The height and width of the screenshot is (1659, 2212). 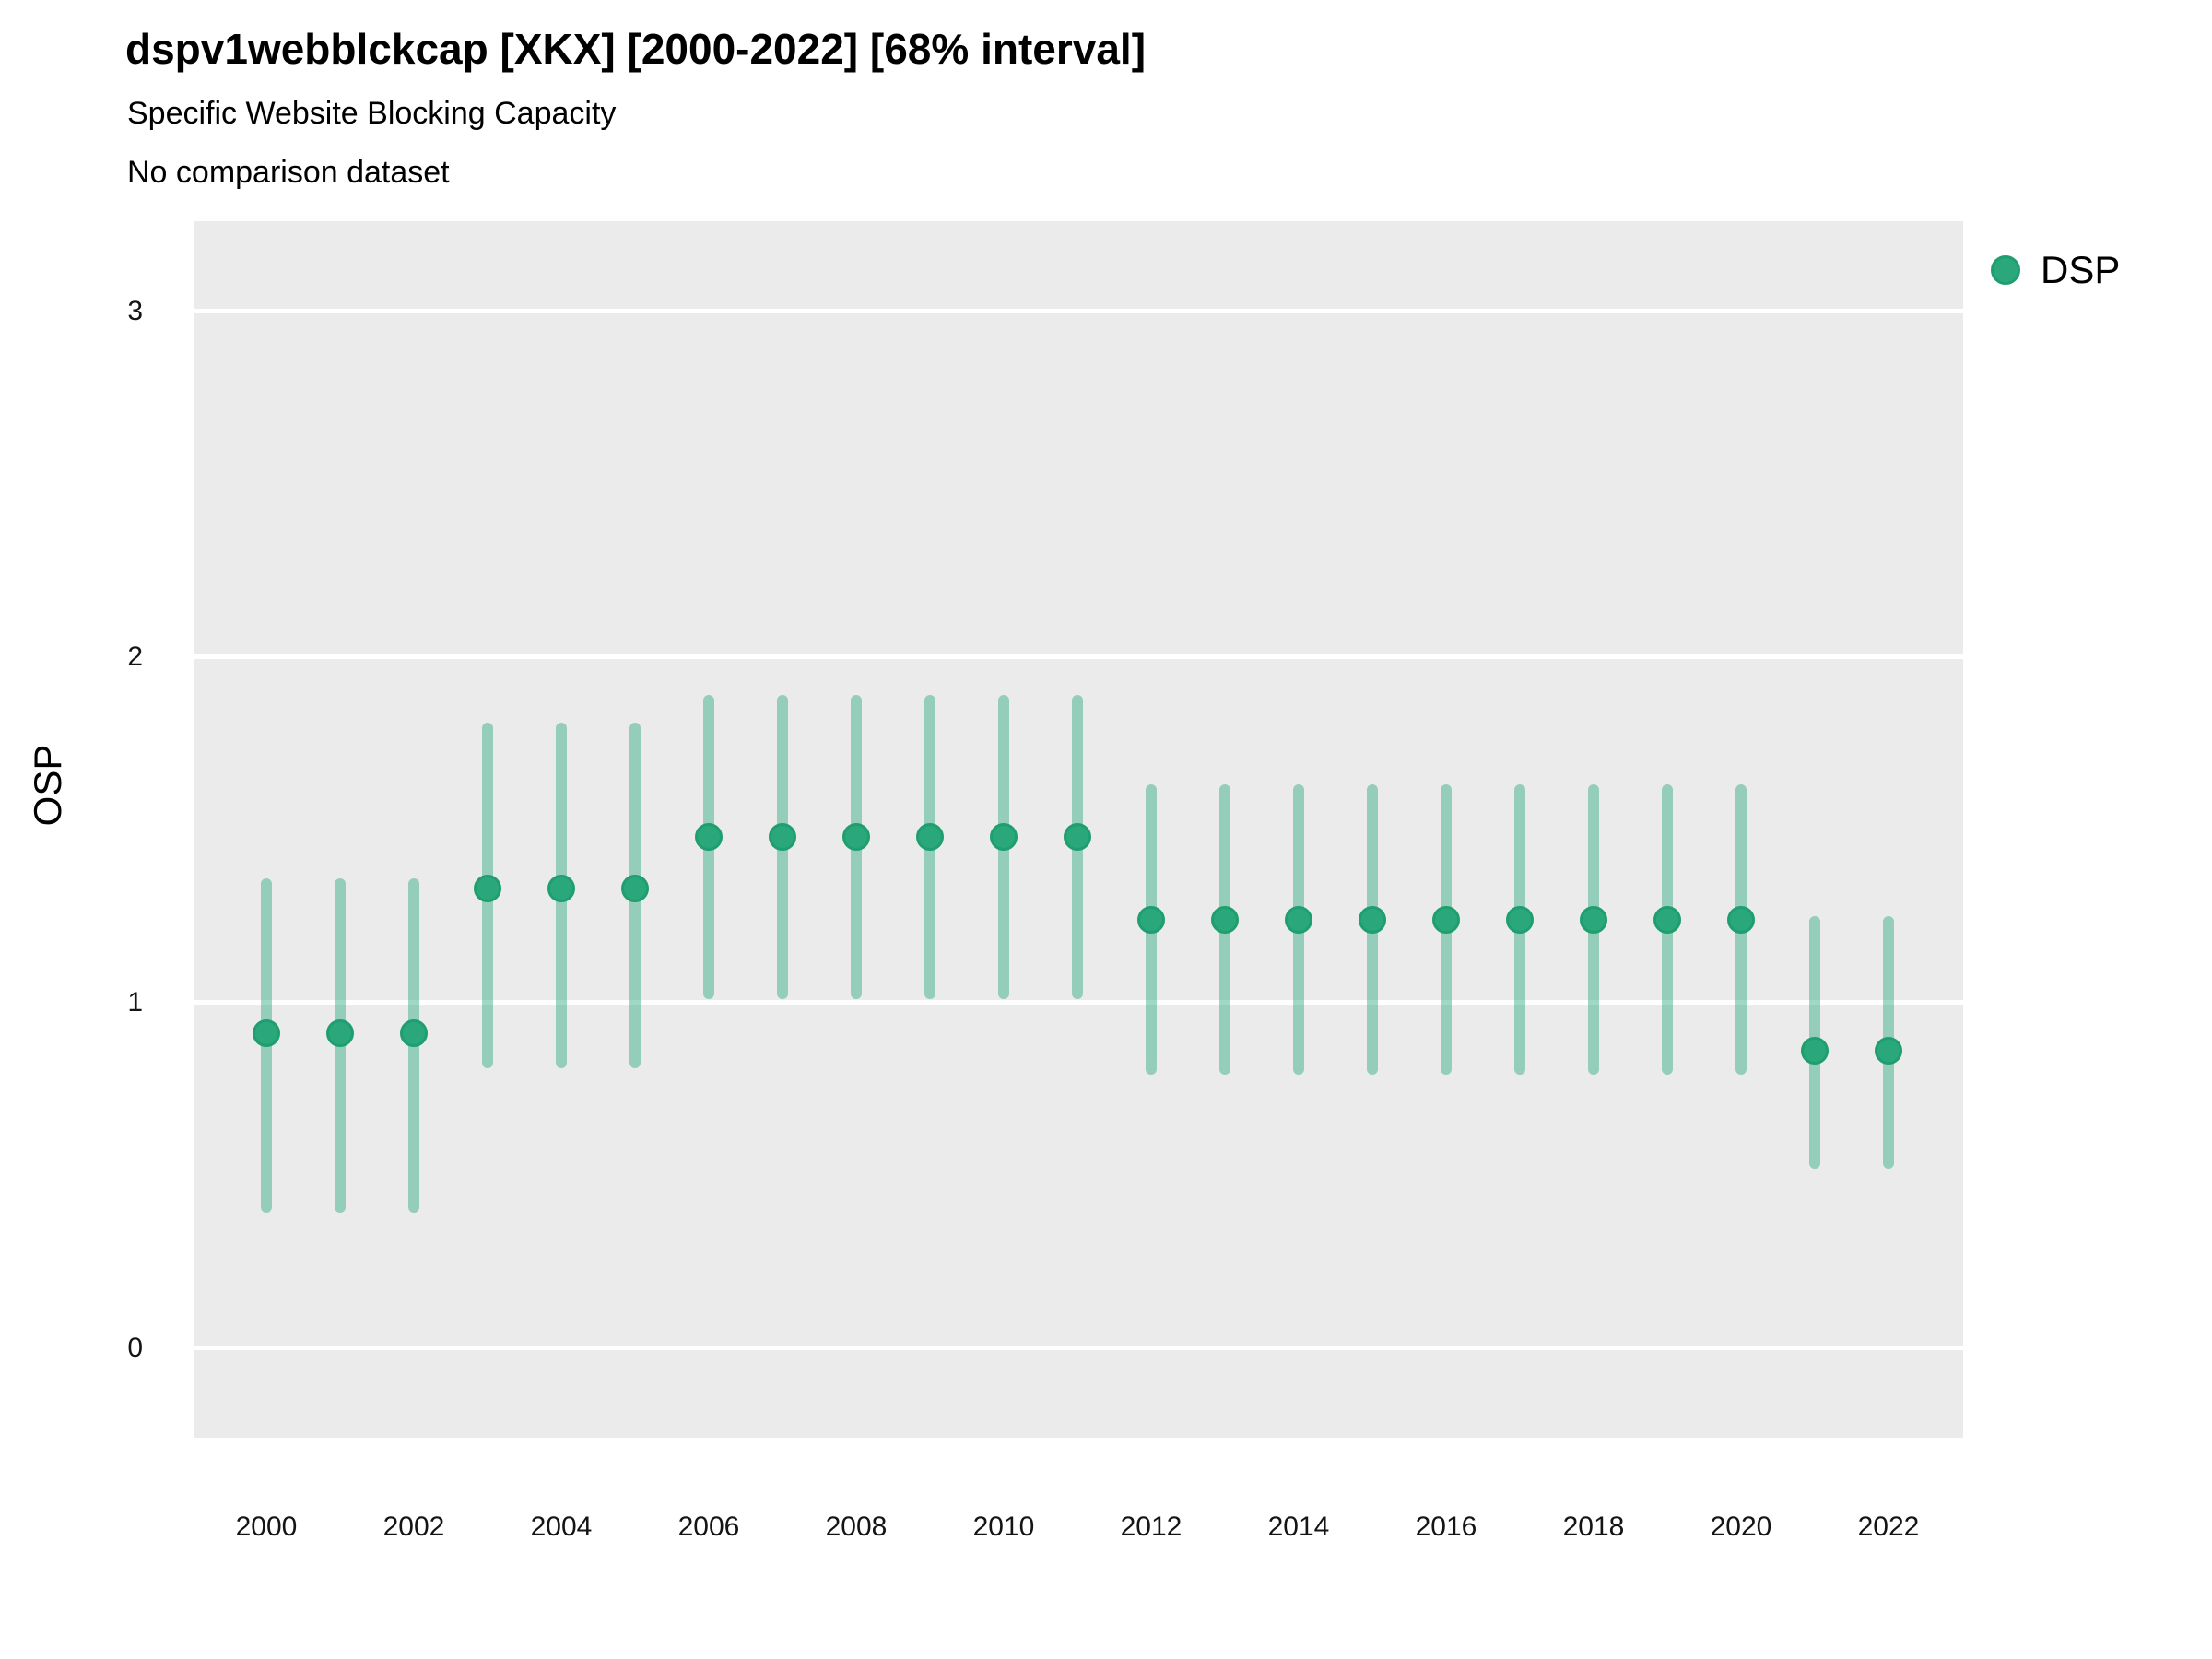 What do you see at coordinates (635, 888) in the screenshot?
I see `point-estimate-dot-2005` at bounding box center [635, 888].